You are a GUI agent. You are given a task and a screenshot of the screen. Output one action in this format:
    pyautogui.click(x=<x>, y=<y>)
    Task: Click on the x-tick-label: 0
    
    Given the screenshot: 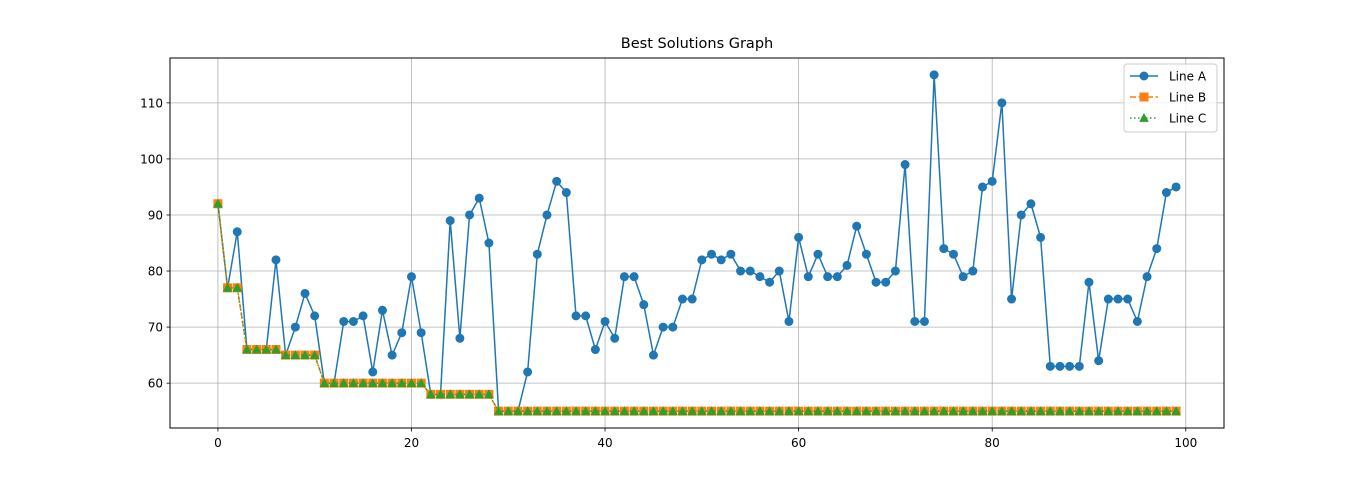 What is the action you would take?
    pyautogui.click(x=218, y=443)
    